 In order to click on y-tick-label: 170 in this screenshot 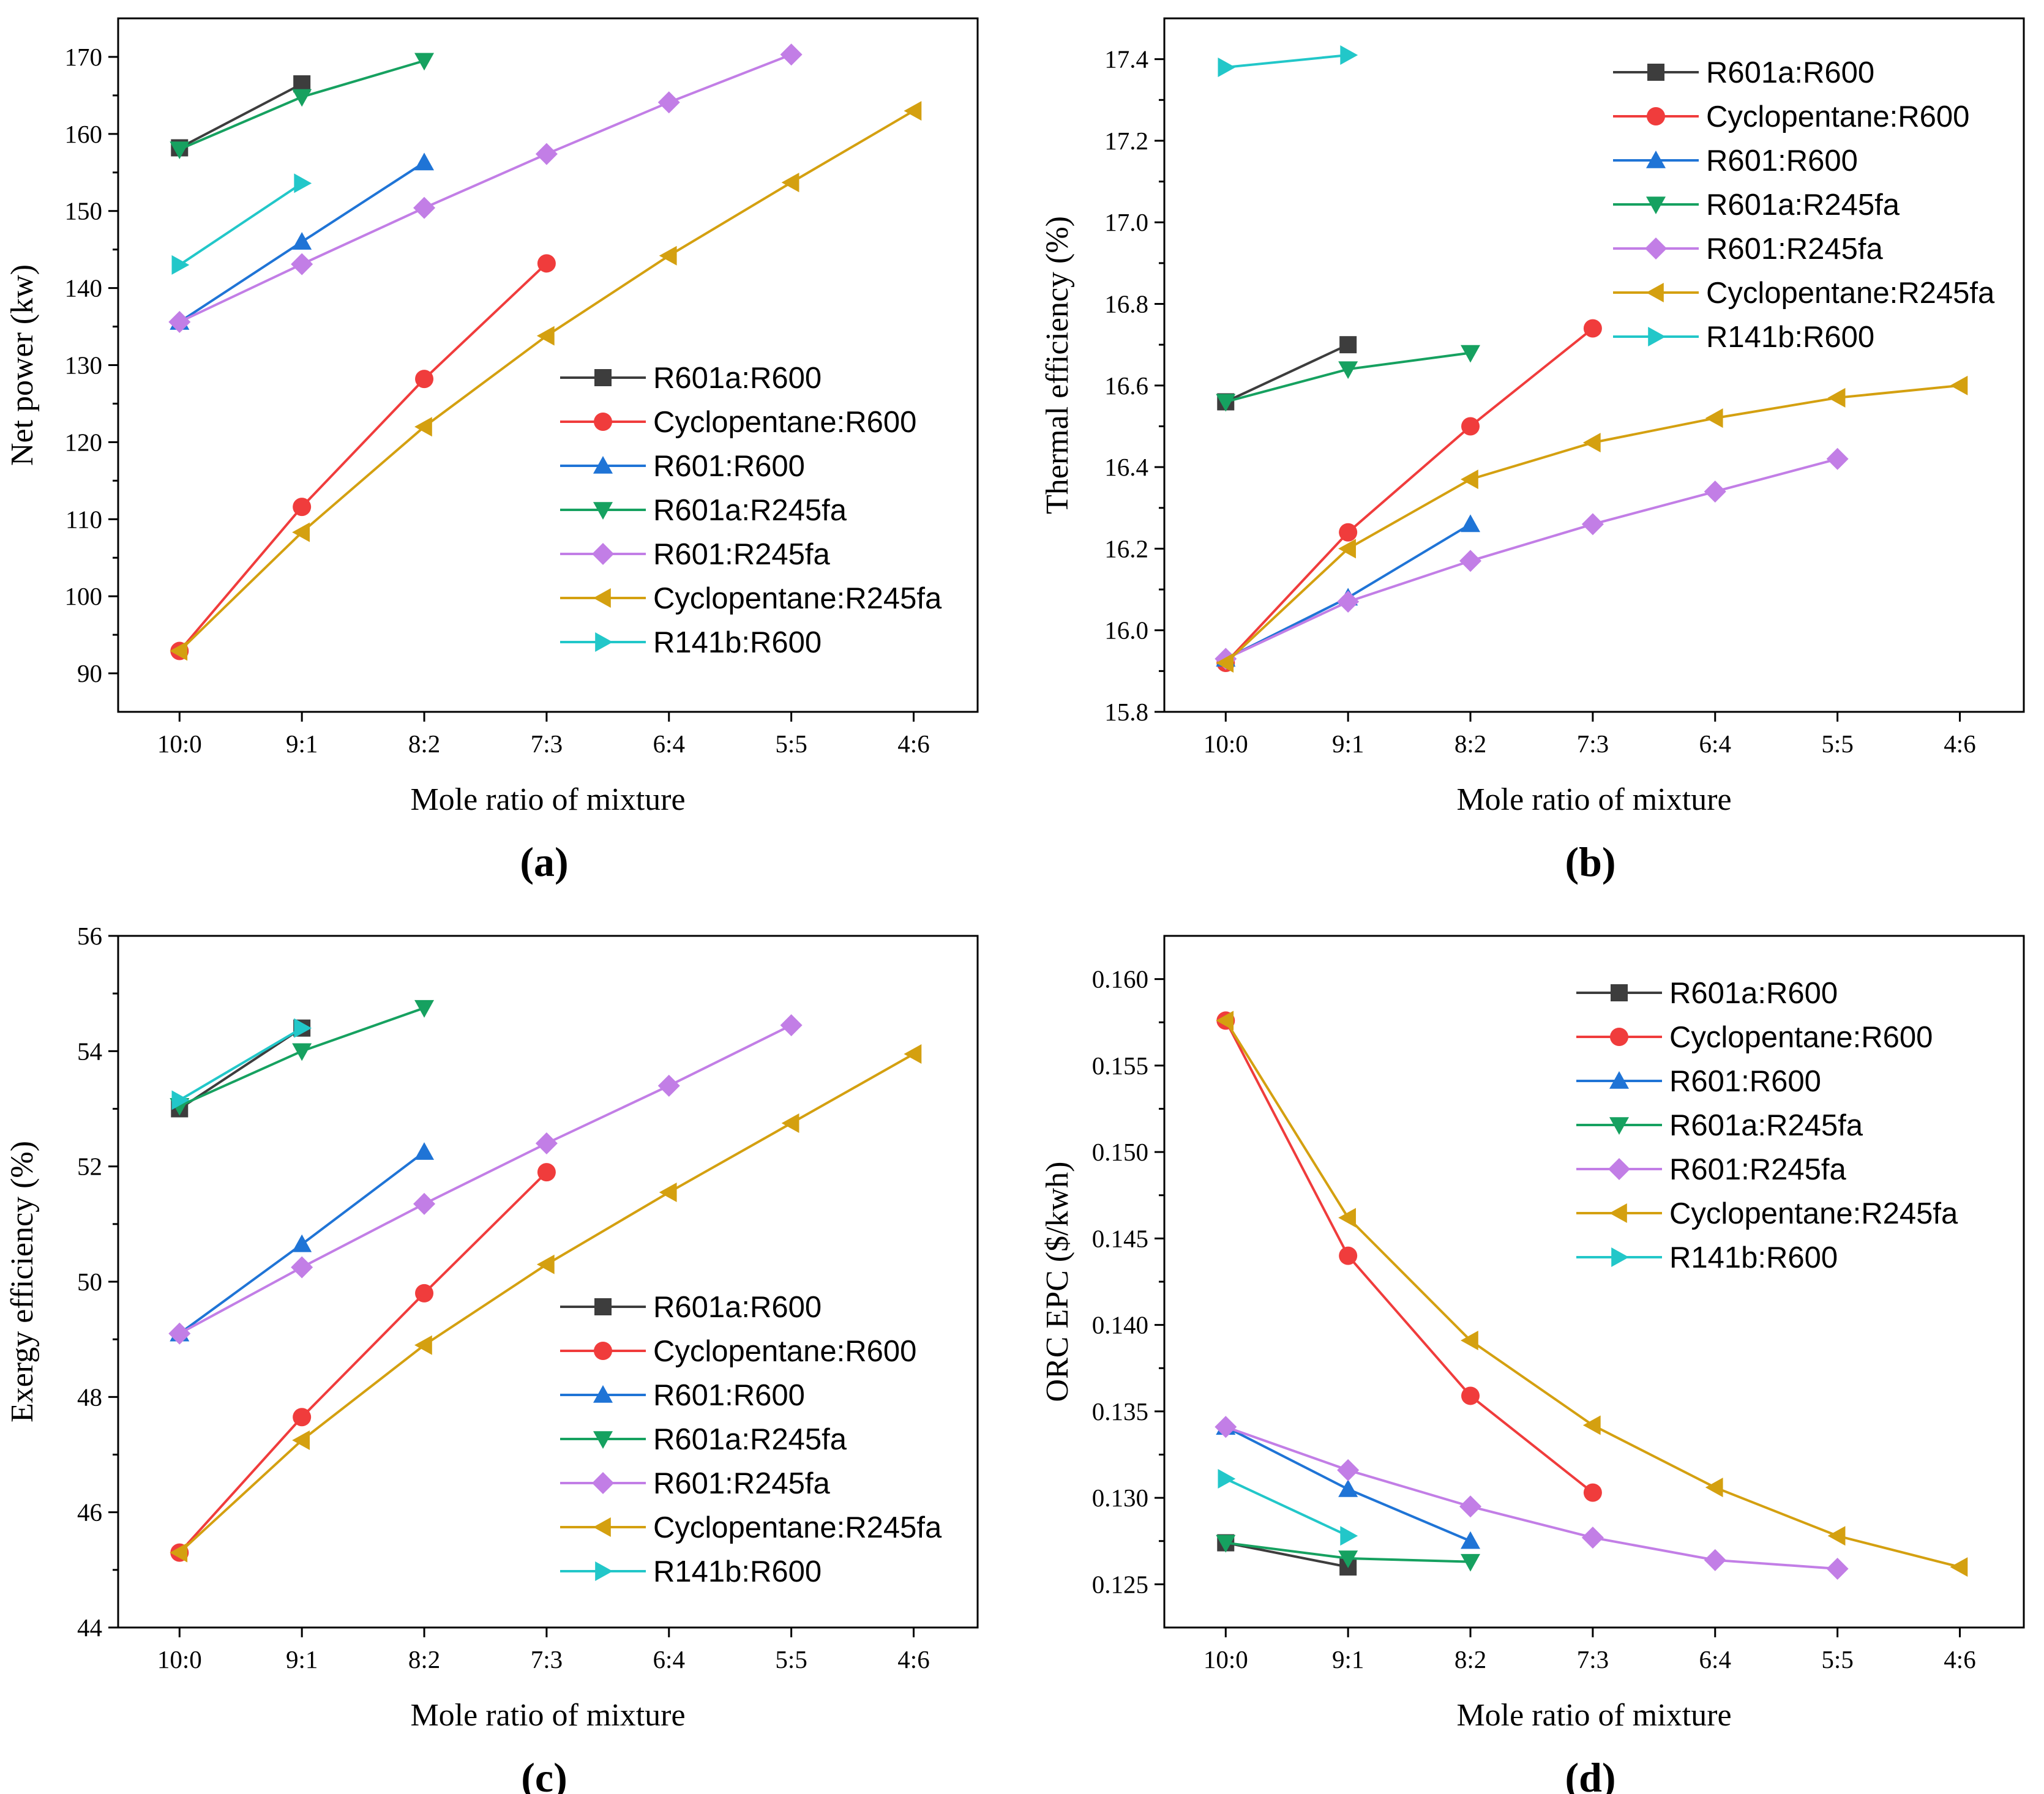, I will do `click(84, 57)`.